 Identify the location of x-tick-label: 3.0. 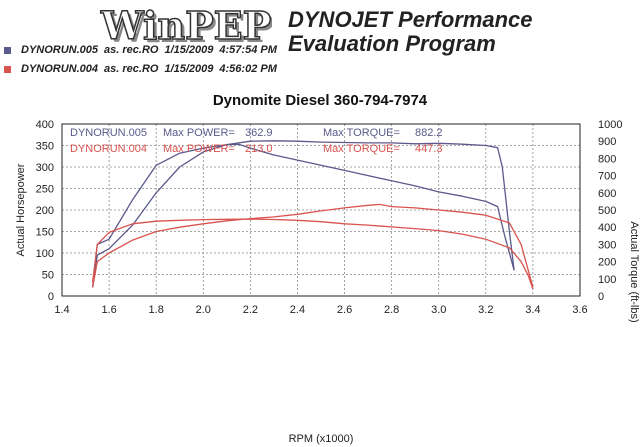
(438, 310).